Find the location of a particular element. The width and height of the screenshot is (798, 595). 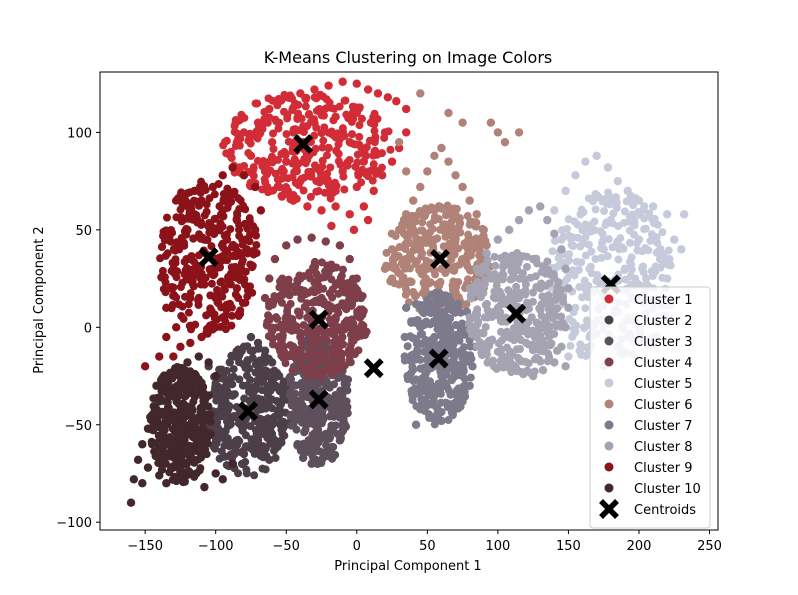

legend-item: Cluster 6 is located at coordinates (648, 405).